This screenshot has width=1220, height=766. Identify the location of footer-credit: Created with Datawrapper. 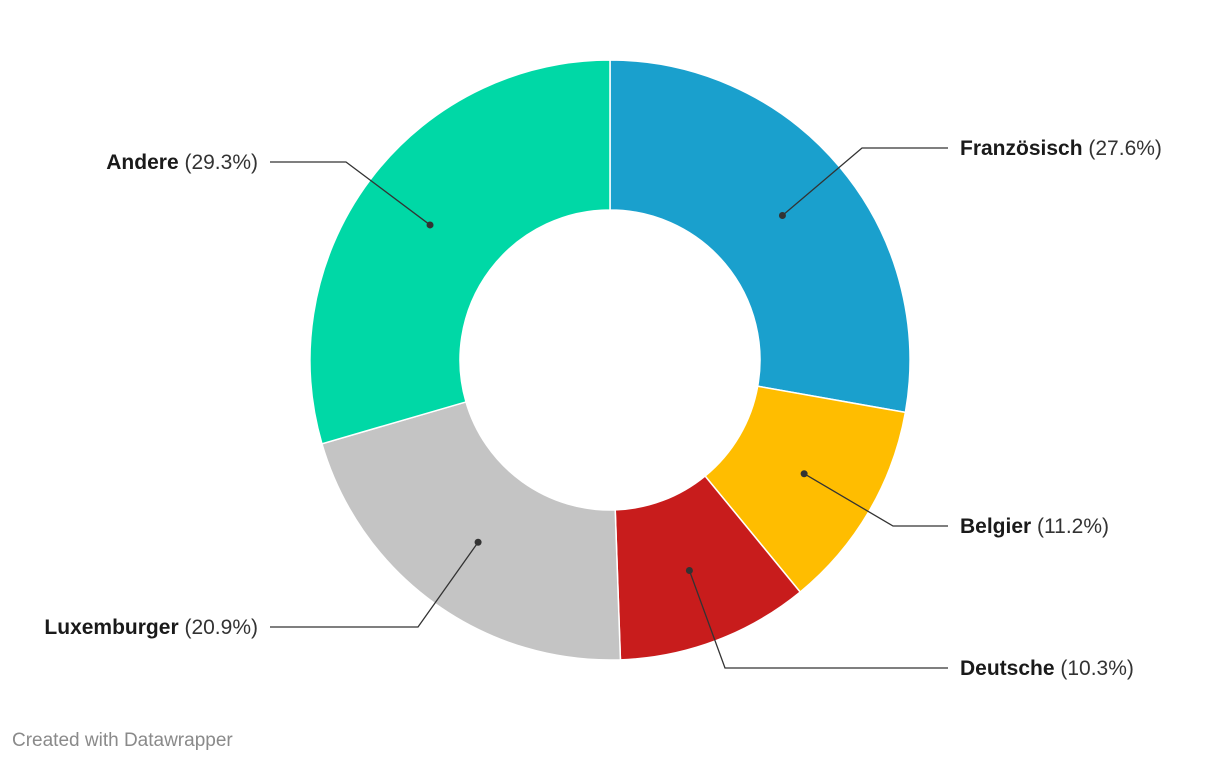
(122, 740).